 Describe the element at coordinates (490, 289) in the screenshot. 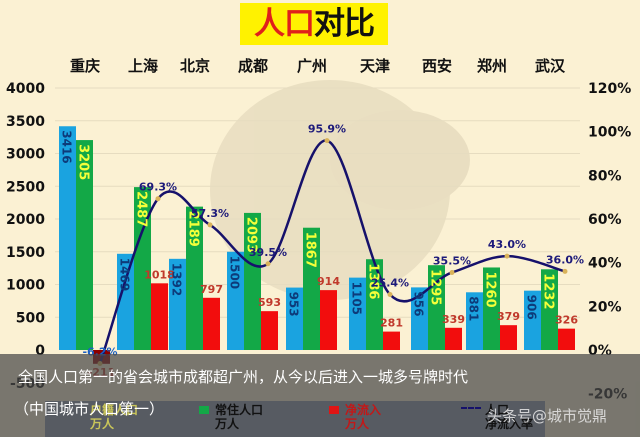

I see `bar-resident-label: 1260` at that location.